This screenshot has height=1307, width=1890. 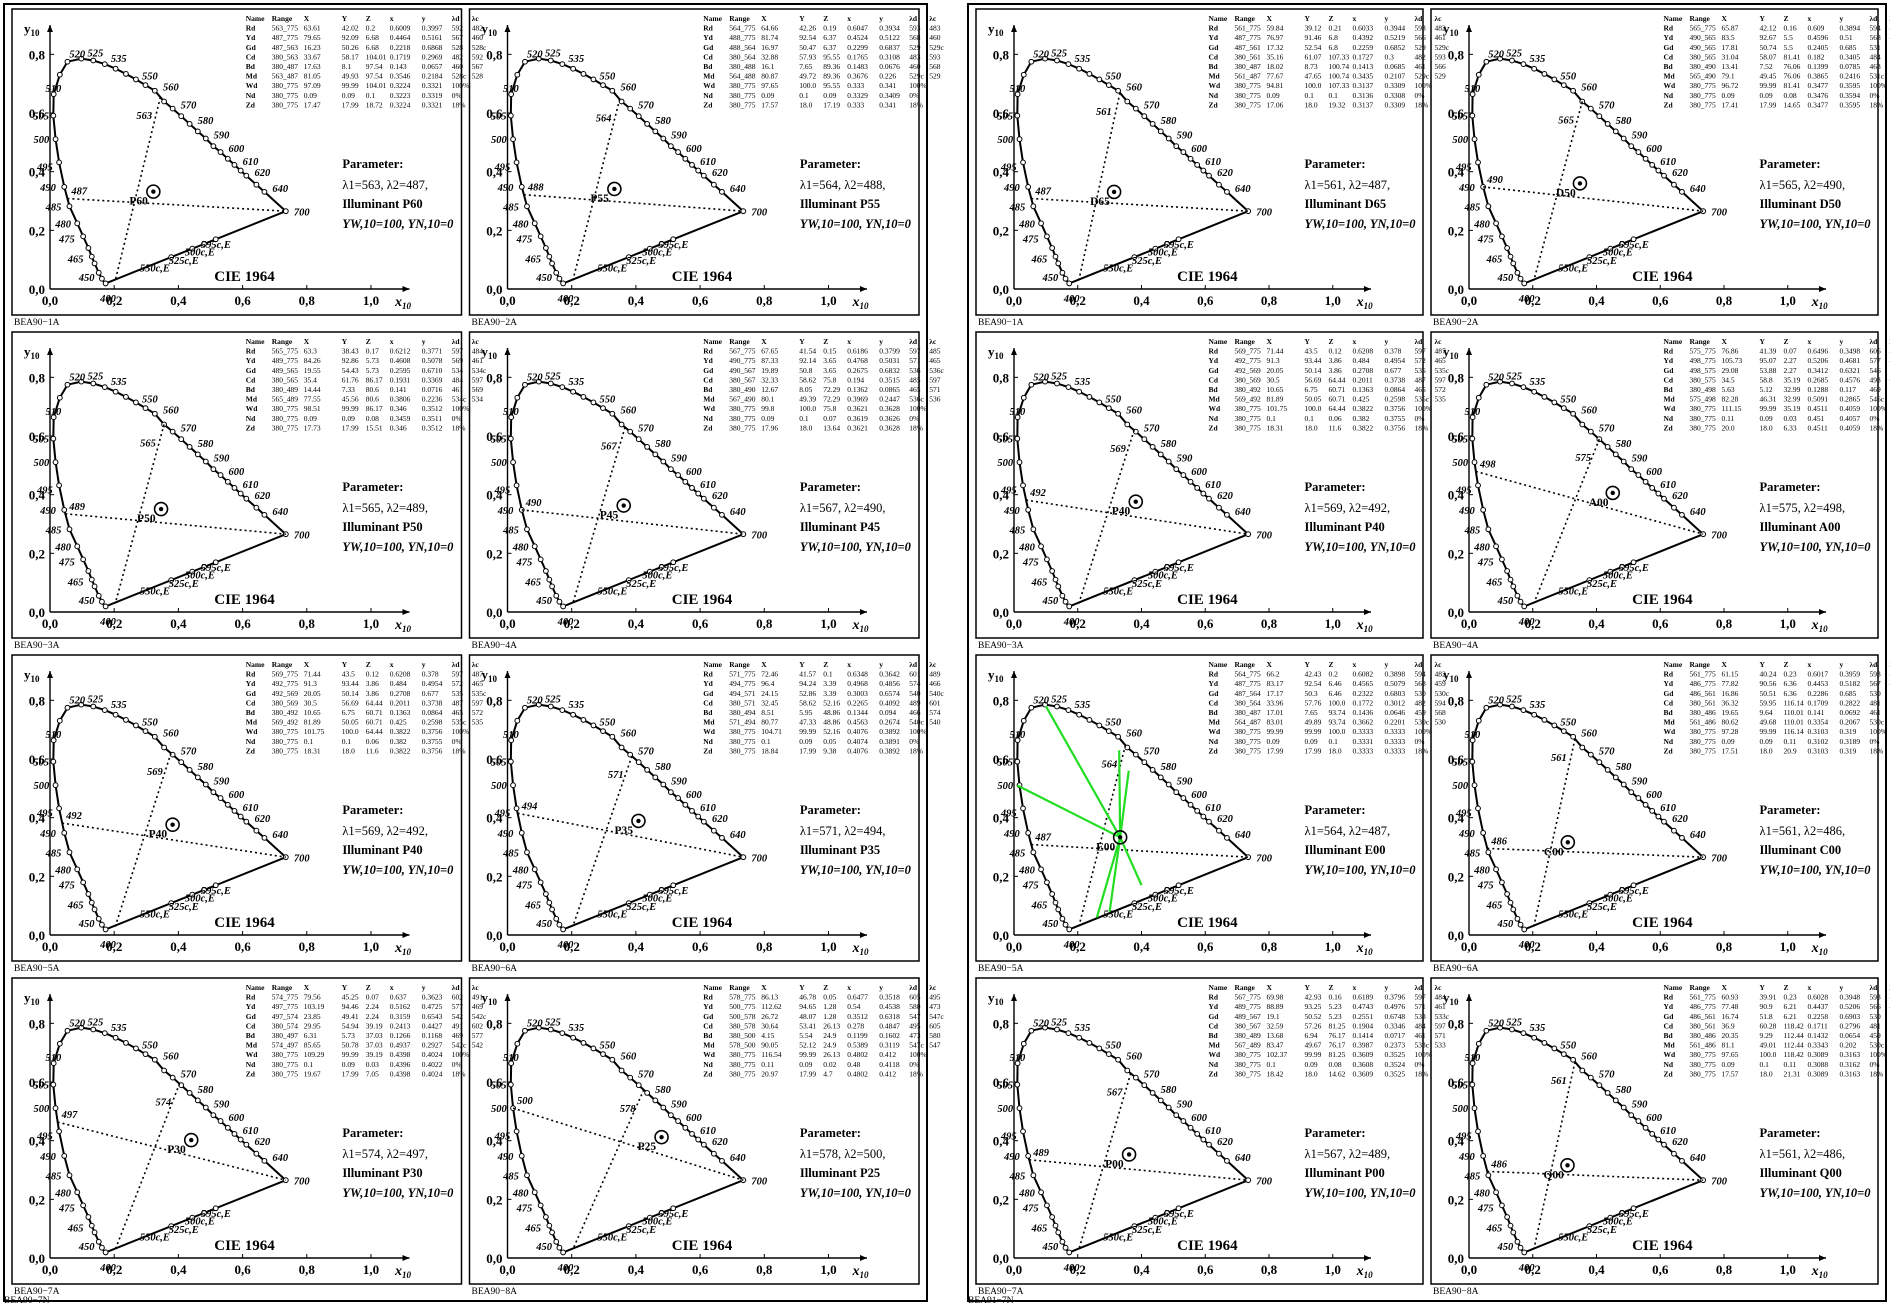 What do you see at coordinates (1668, 712) in the screenshot?
I see `table-cell: Bd` at bounding box center [1668, 712].